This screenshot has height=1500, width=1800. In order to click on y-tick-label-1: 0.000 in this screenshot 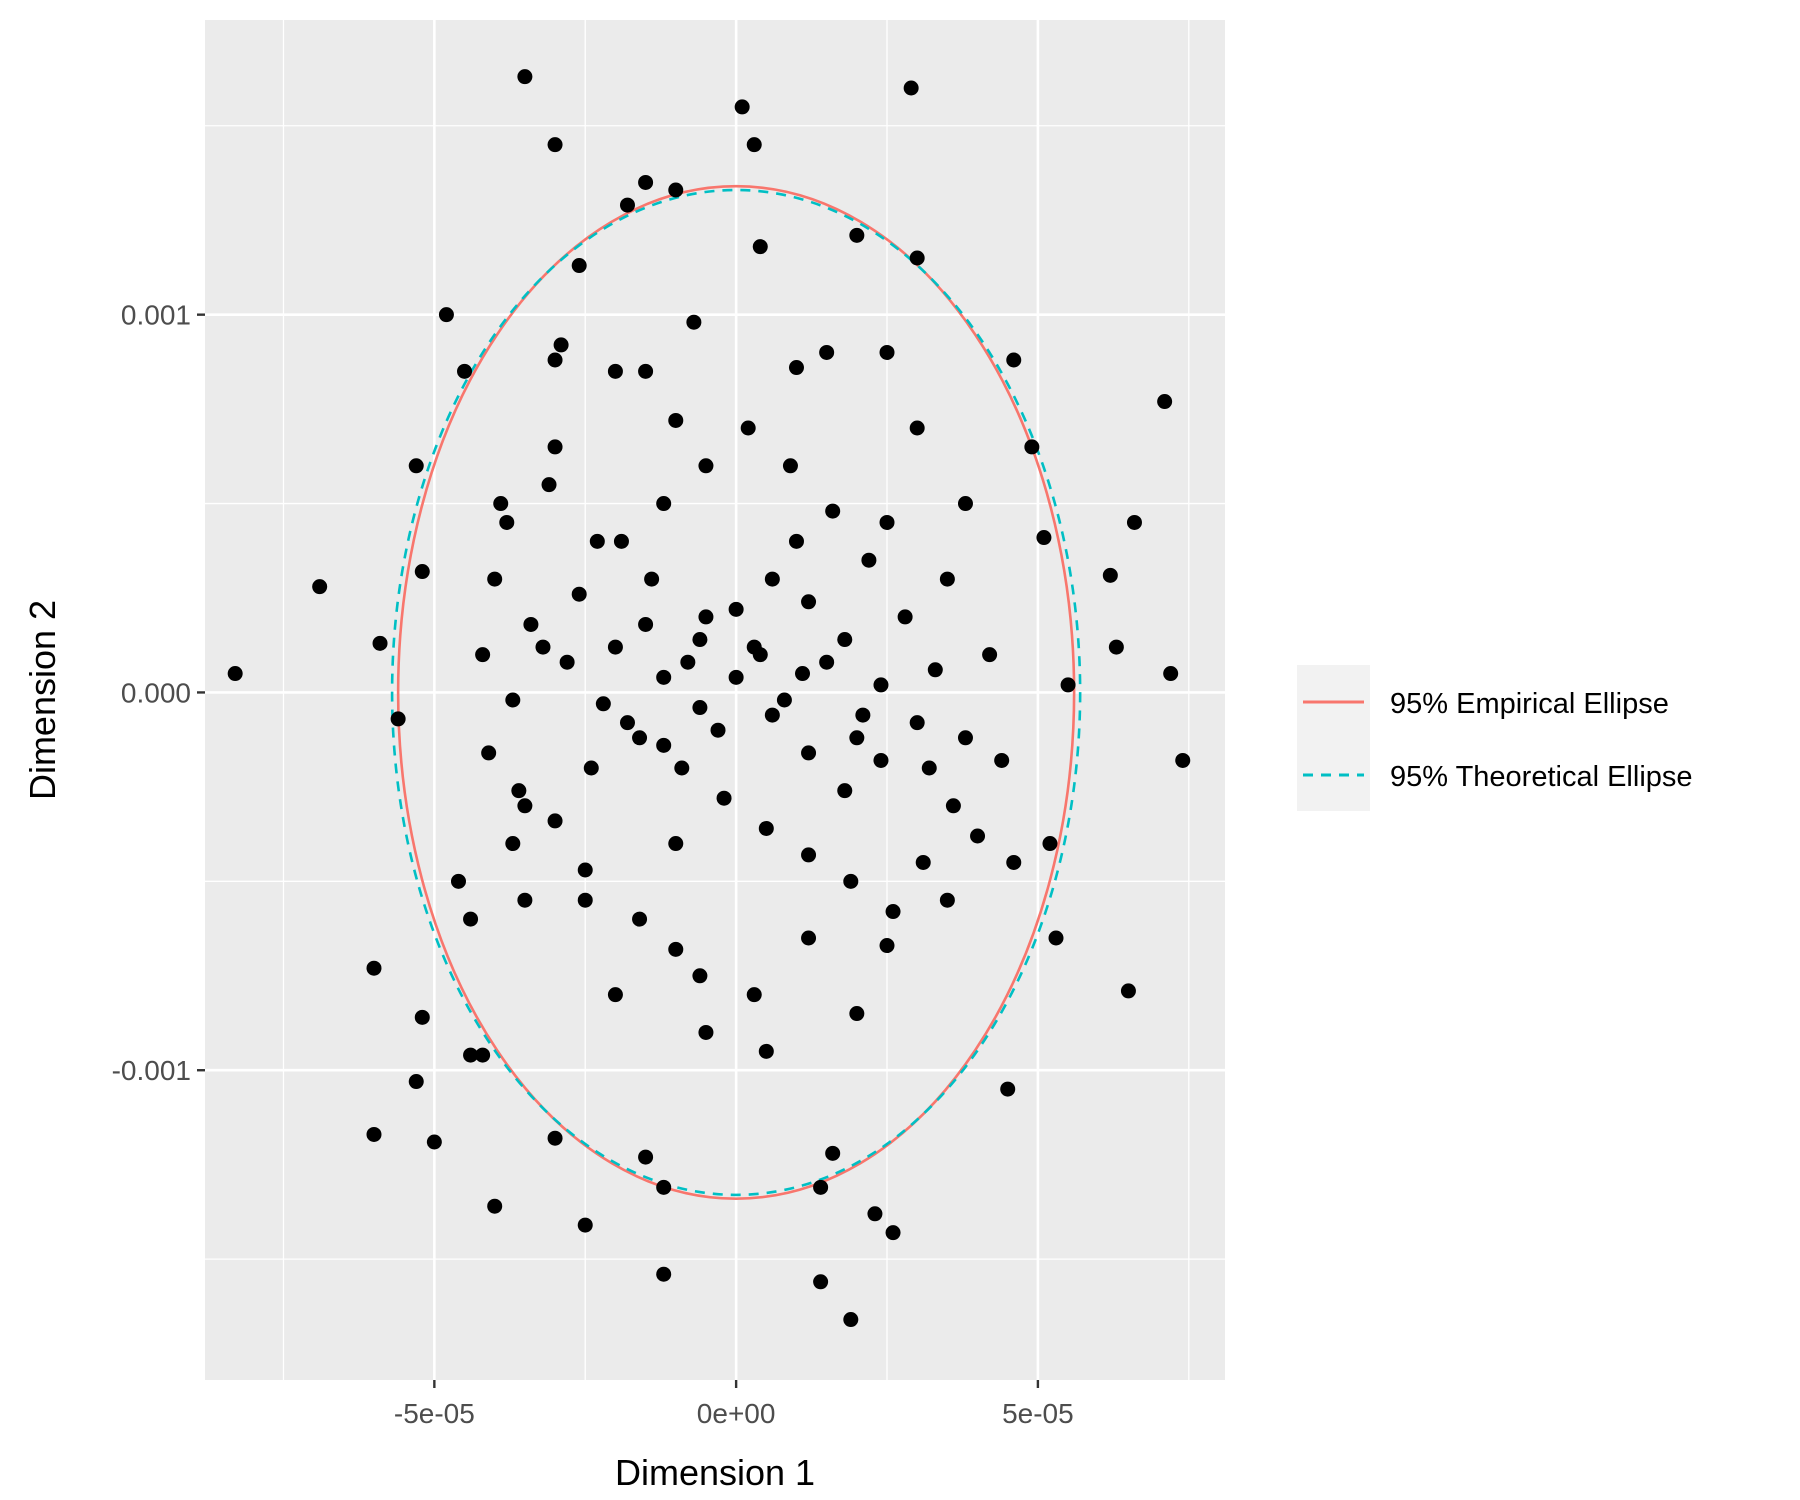, I will do `click(156, 692)`.